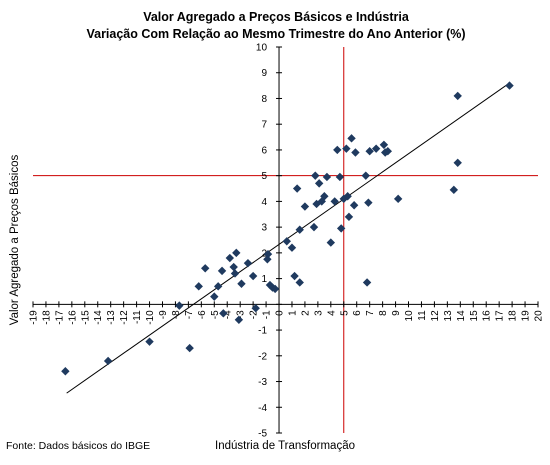  I want to click on x-tick-label: -14, so click(98, 317).